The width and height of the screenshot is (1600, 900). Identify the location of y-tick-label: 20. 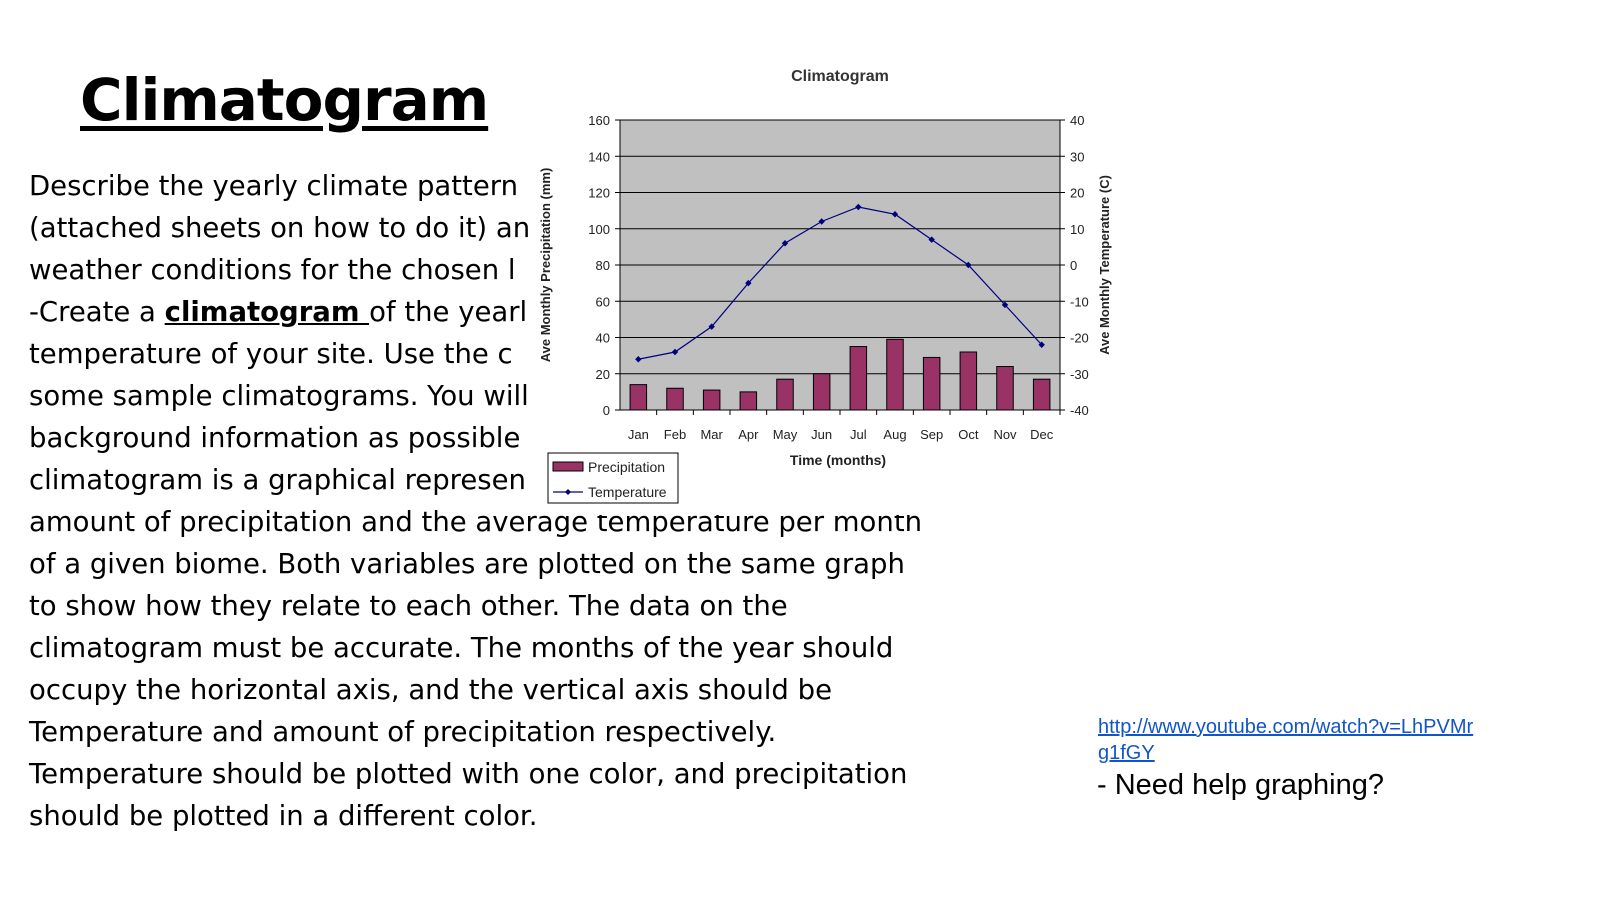
(603, 374).